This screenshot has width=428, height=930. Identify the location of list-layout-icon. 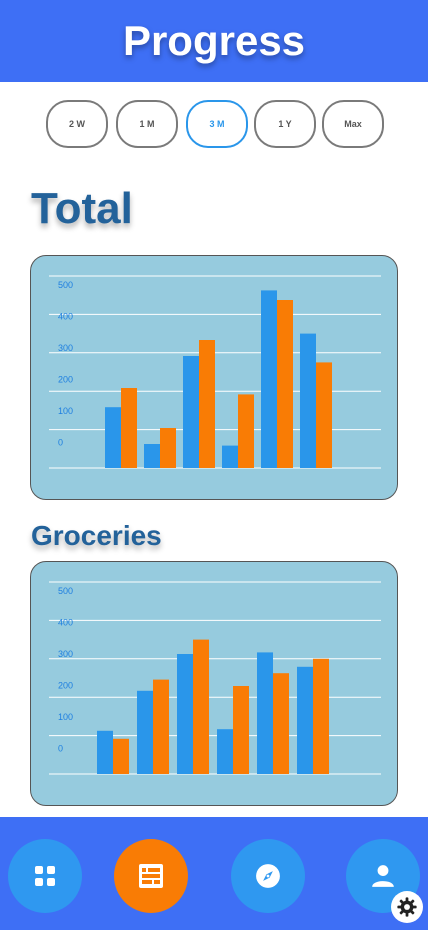
(151, 876).